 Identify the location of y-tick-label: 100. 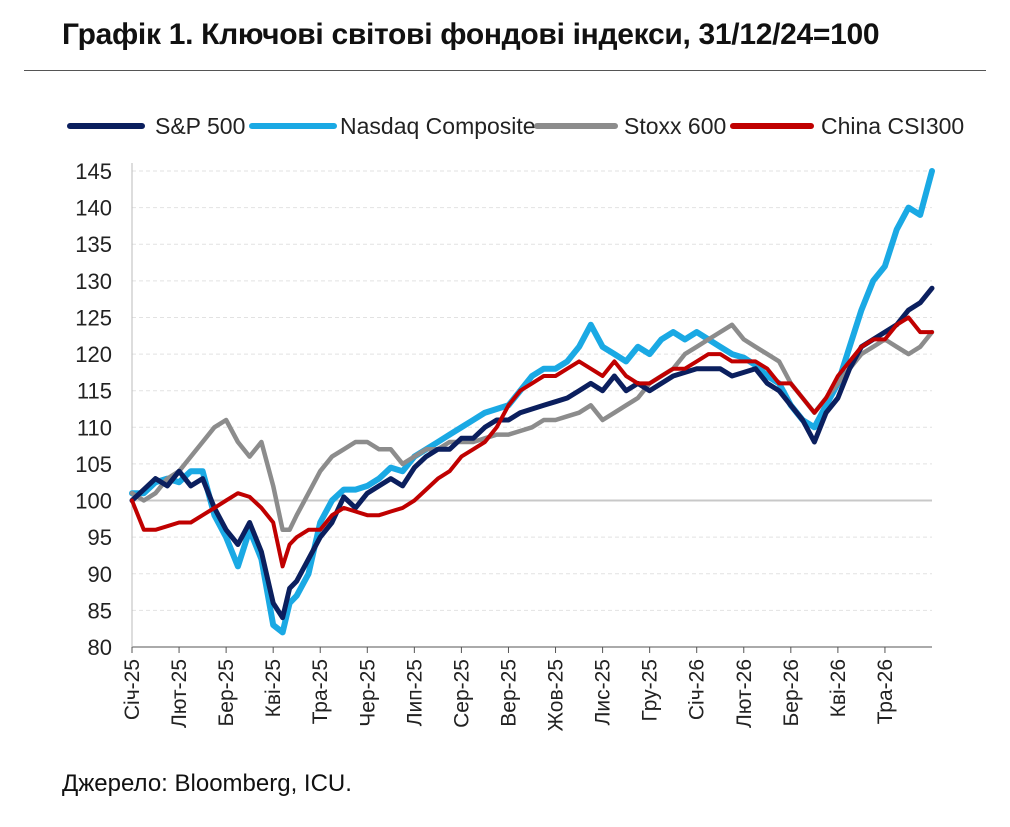
(93, 501).